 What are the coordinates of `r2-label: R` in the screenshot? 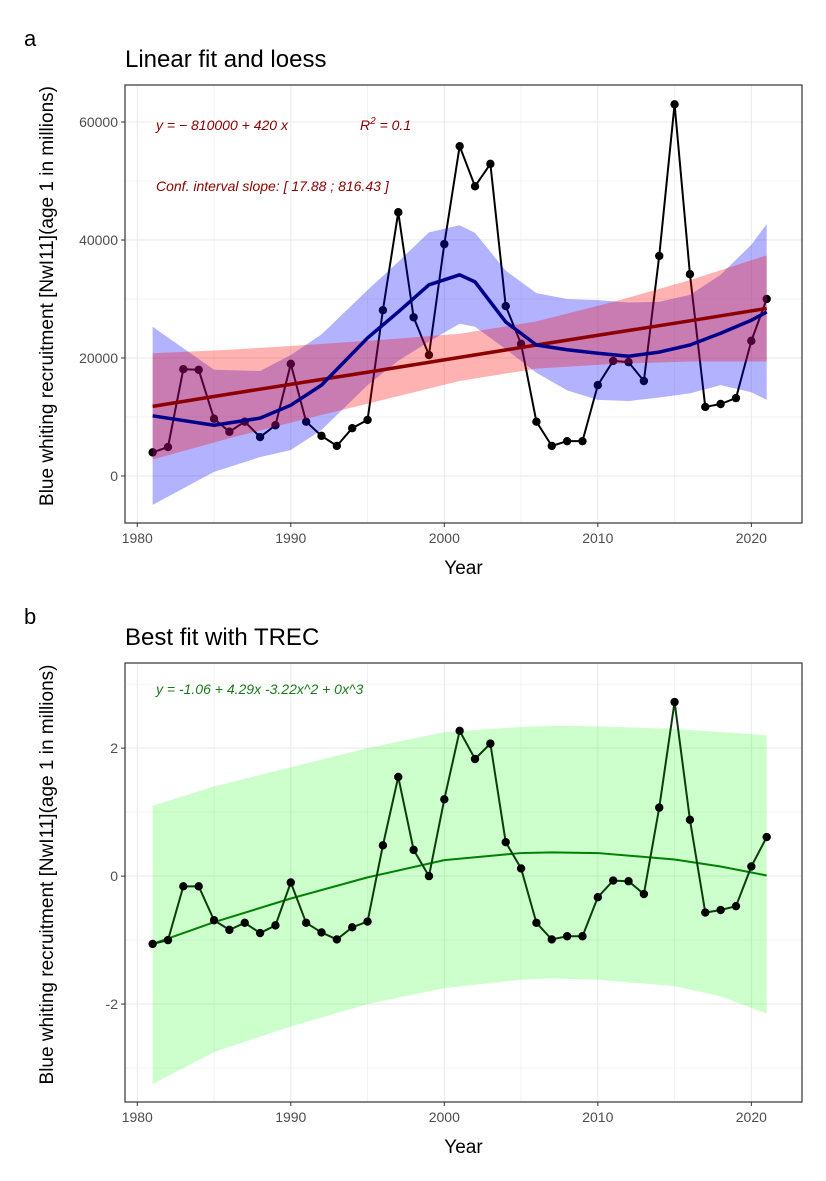 It's located at (365, 125).